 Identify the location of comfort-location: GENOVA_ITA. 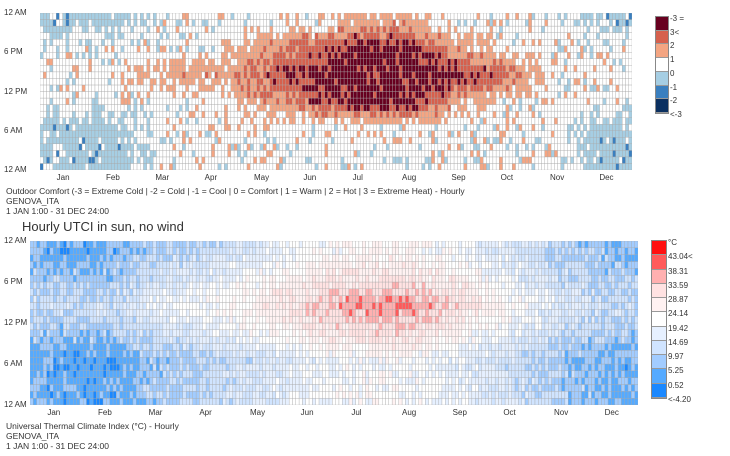
(33, 201).